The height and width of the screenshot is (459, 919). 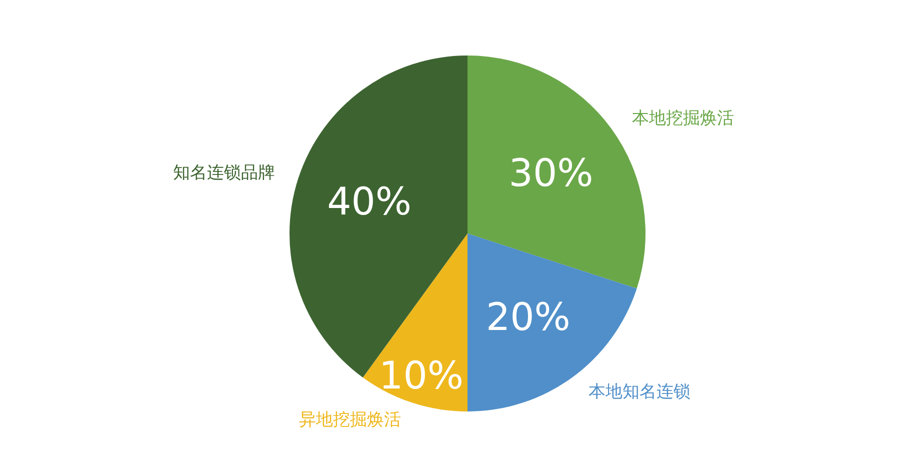 What do you see at coordinates (421, 376) in the screenshot?
I see `data-label: 10%` at bounding box center [421, 376].